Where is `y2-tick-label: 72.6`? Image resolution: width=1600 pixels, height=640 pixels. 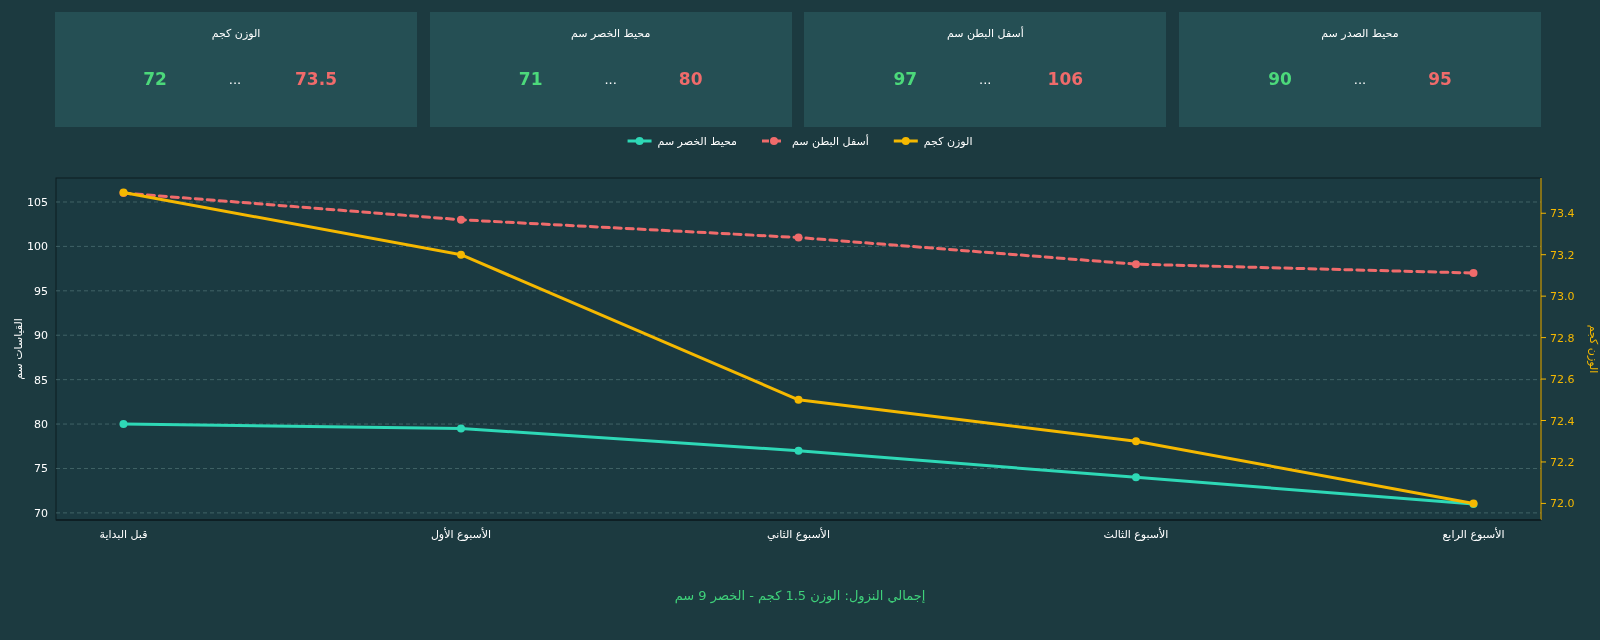
y2-tick-label: 72.6 is located at coordinates (1562, 380).